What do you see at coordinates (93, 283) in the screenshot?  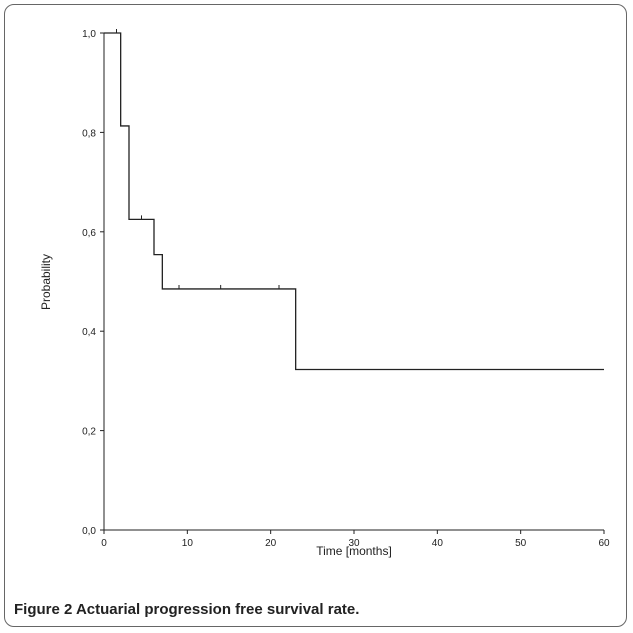 I see `y-ticks: 0,0 0,2 0,4 0,6 0,8 1,0` at bounding box center [93, 283].